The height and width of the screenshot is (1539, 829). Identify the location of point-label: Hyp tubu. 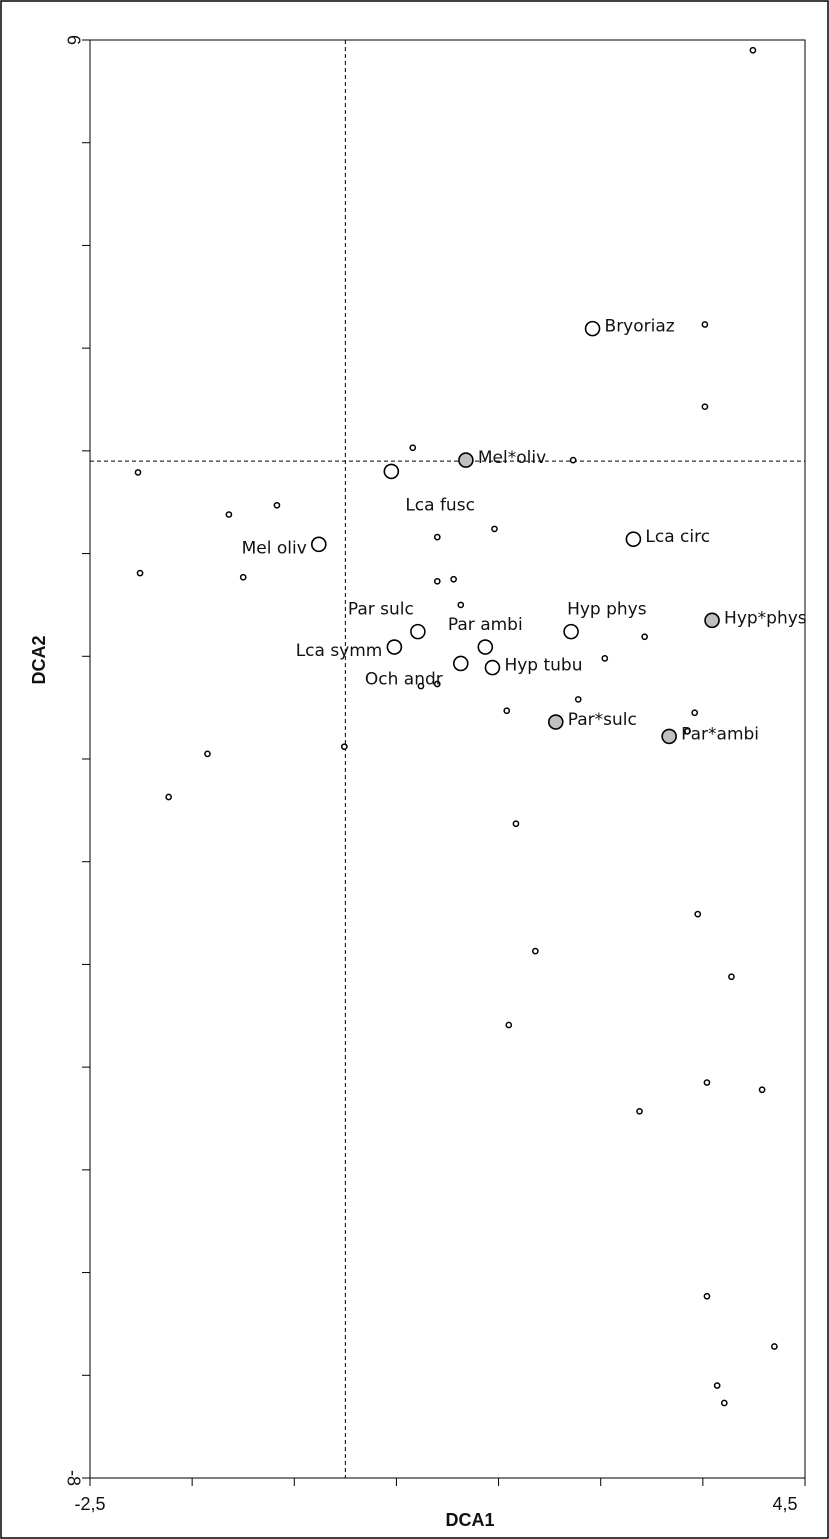
(543, 666).